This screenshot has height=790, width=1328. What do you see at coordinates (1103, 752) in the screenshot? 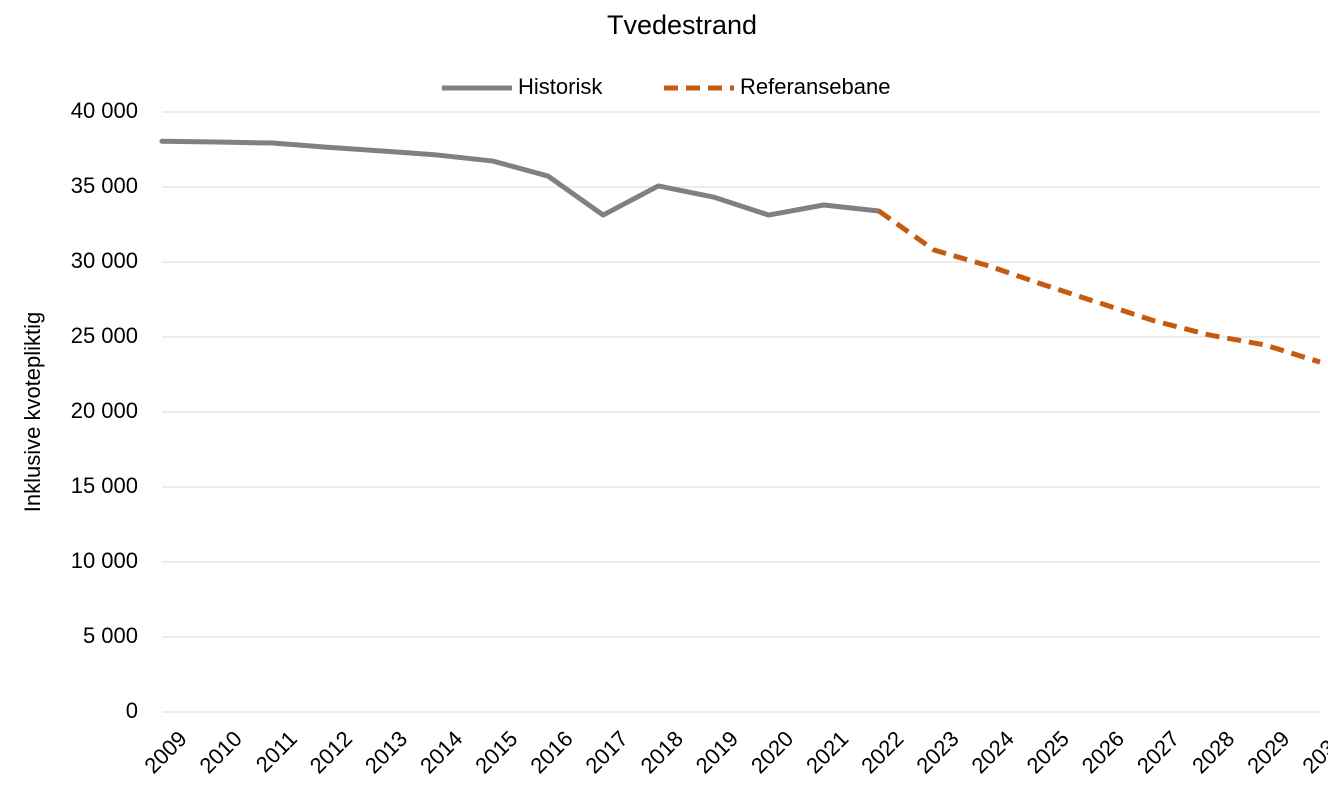
I see `x-tick-label: 2026` at bounding box center [1103, 752].